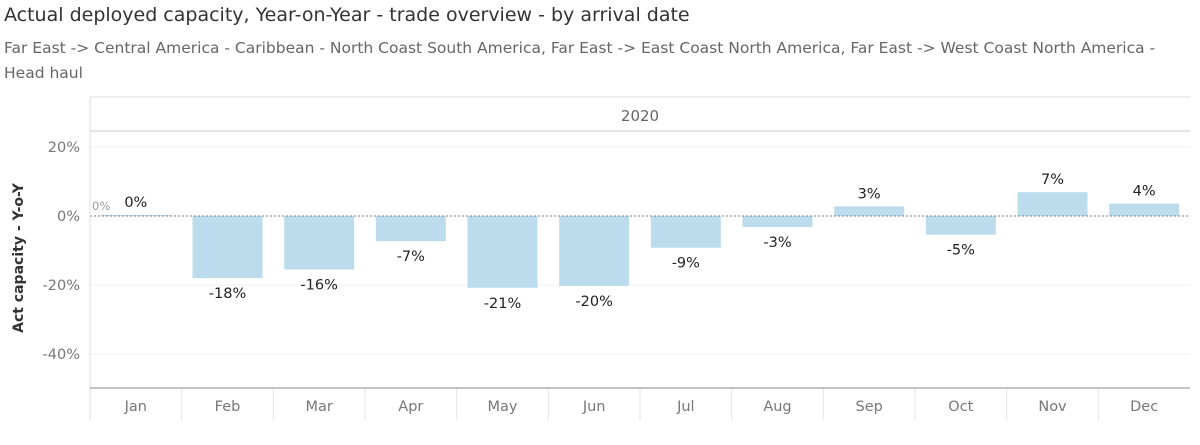  Describe the element at coordinates (64, 148) in the screenshot. I see `y-tick-label: 20%` at that location.